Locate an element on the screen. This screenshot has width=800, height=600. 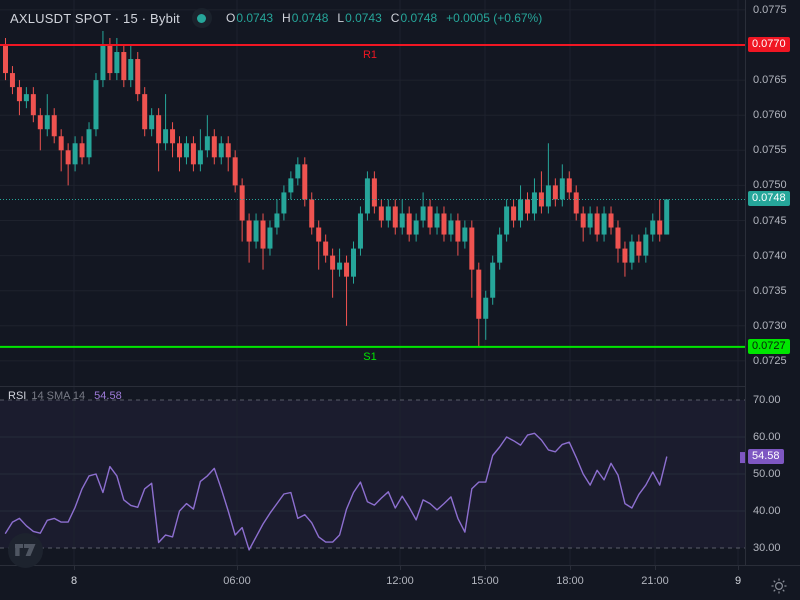
time-axis-label: 18:00 is located at coordinates (570, 581).